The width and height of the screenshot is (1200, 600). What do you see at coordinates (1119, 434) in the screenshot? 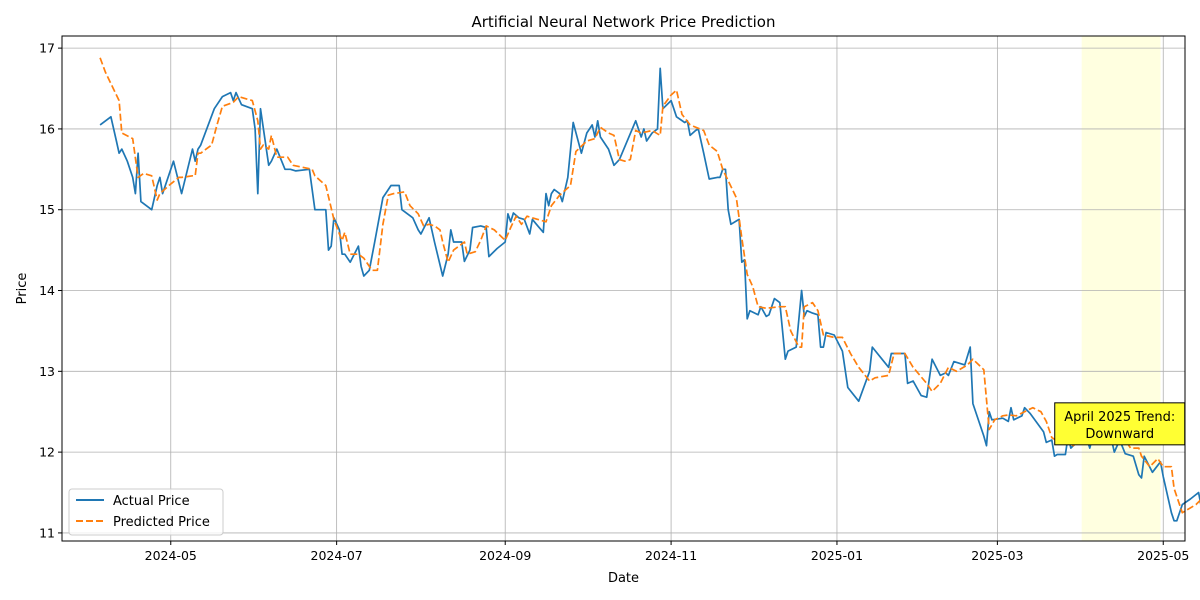
I see `annotation-line-2: Downward` at bounding box center [1119, 434].